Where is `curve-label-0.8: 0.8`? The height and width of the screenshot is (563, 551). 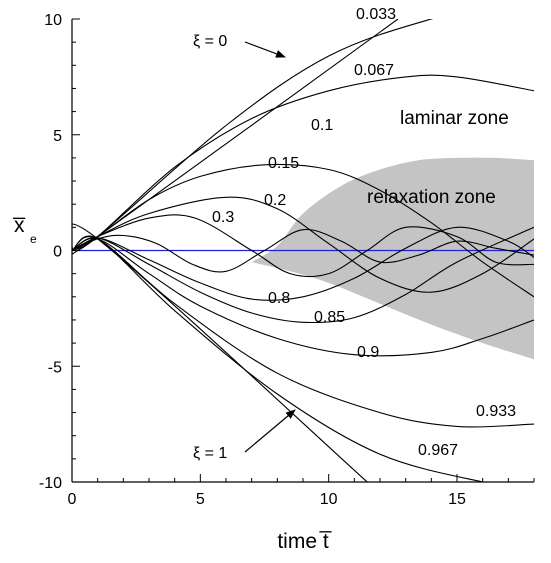 curve-label-0.8: 0.8 is located at coordinates (279, 298).